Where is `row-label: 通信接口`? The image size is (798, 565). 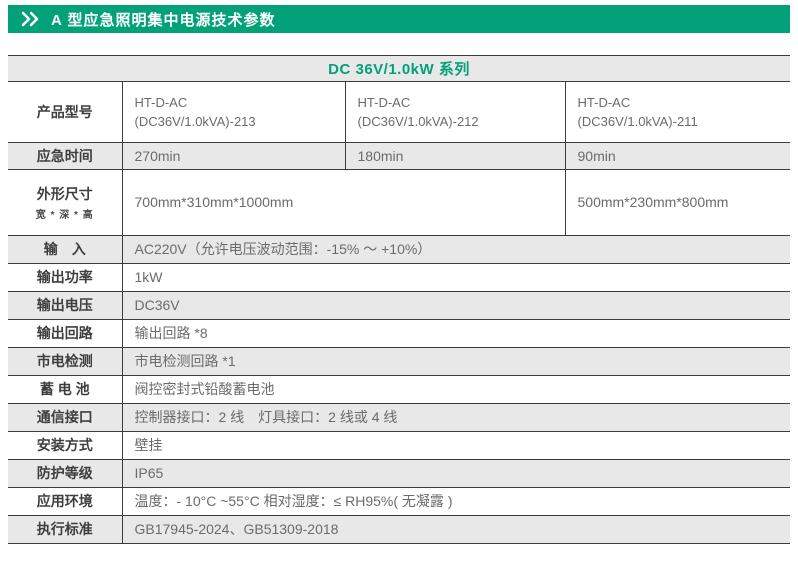
row-label: 通信接口 is located at coordinates (65, 417).